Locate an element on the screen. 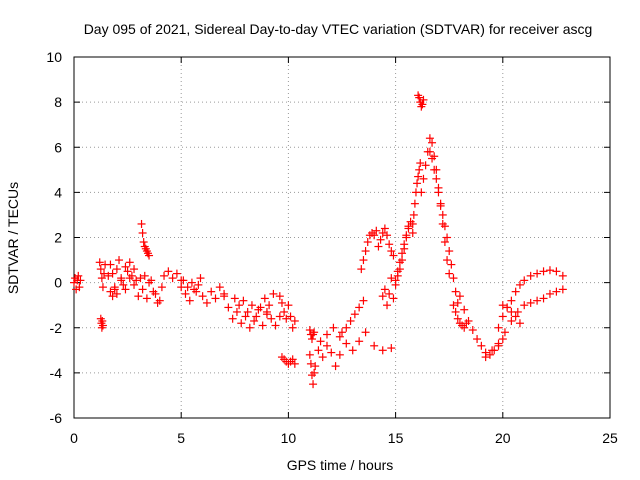  y-tick-label: 8 is located at coordinates (58, 102).